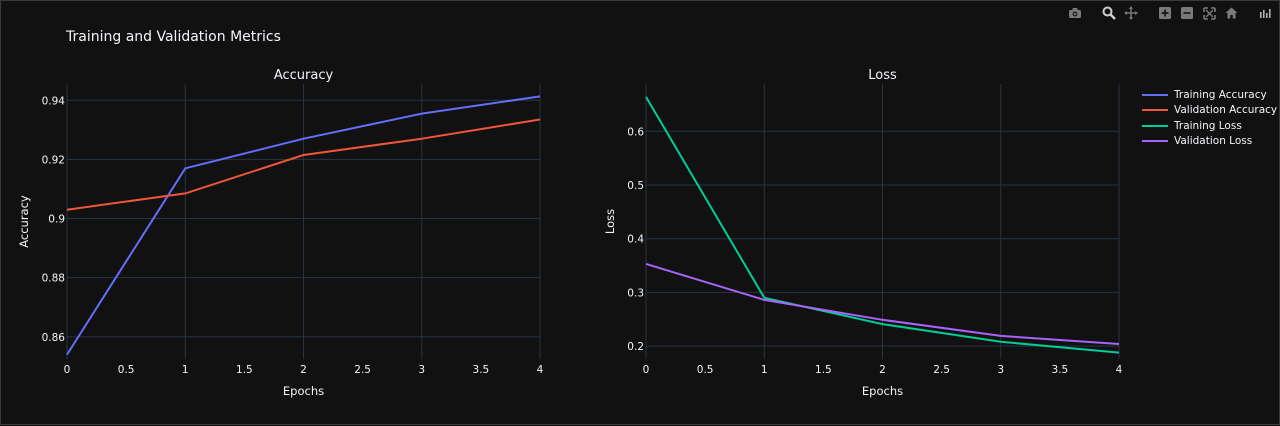  What do you see at coordinates (1187, 13) in the screenshot?
I see `zoom-out-icon` at bounding box center [1187, 13].